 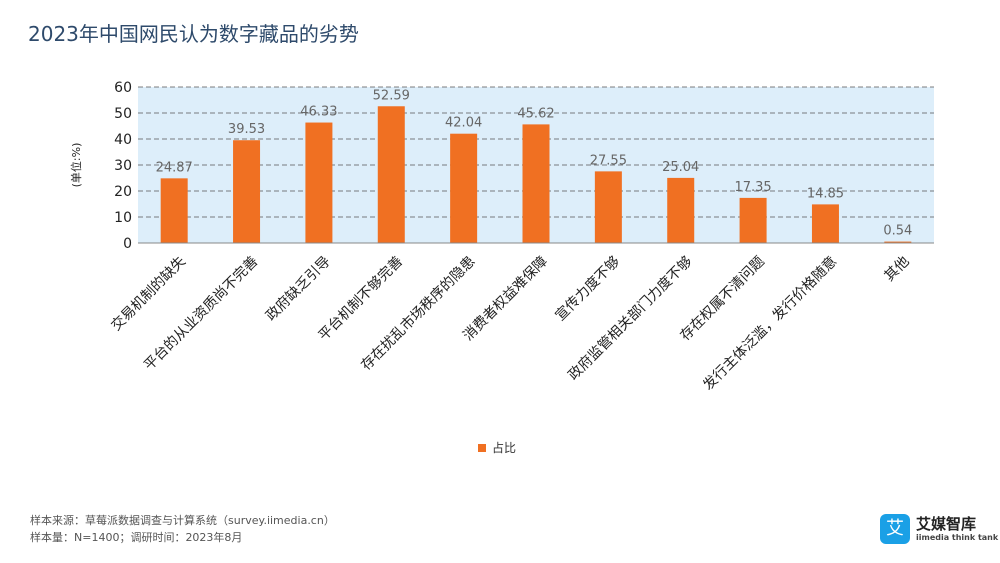 What do you see at coordinates (946, 524) in the screenshot?
I see `brand-name: 艾媒智库` at bounding box center [946, 524].